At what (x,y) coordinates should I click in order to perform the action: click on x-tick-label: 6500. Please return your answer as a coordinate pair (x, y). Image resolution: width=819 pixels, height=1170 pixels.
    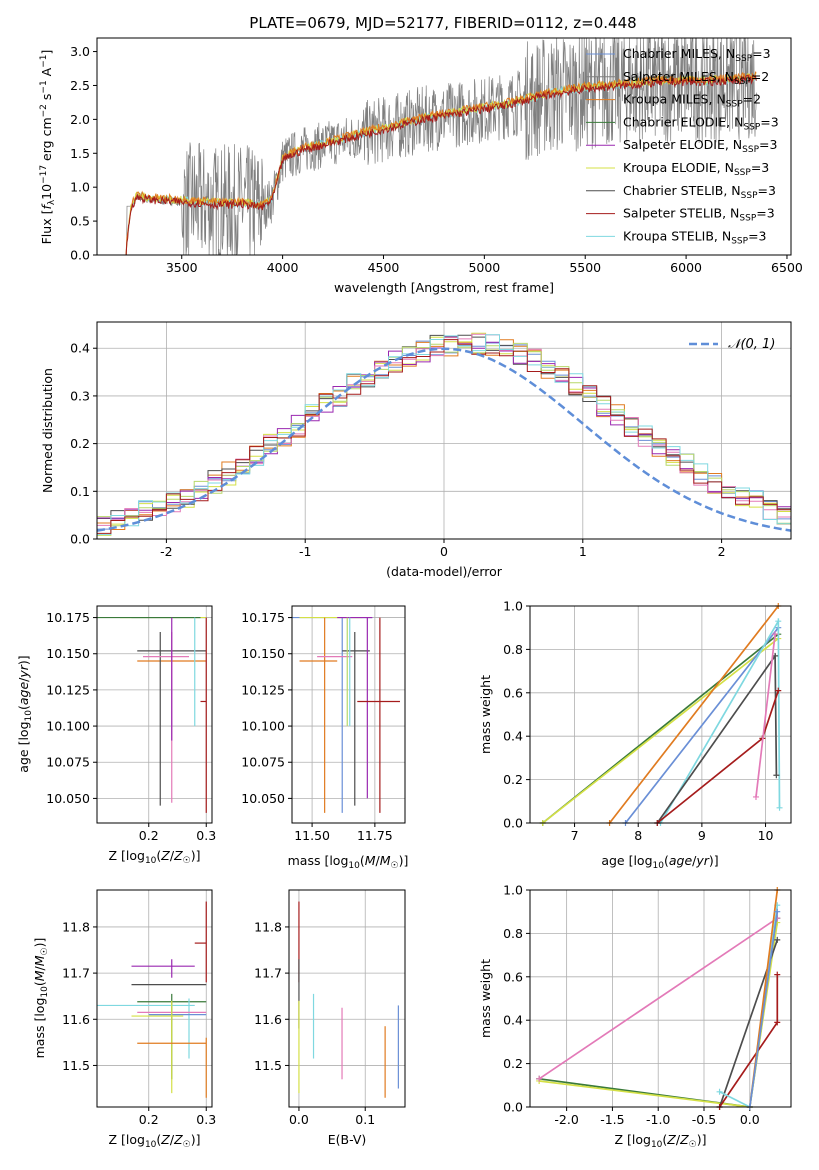
    Looking at the image, I should click on (787, 267).